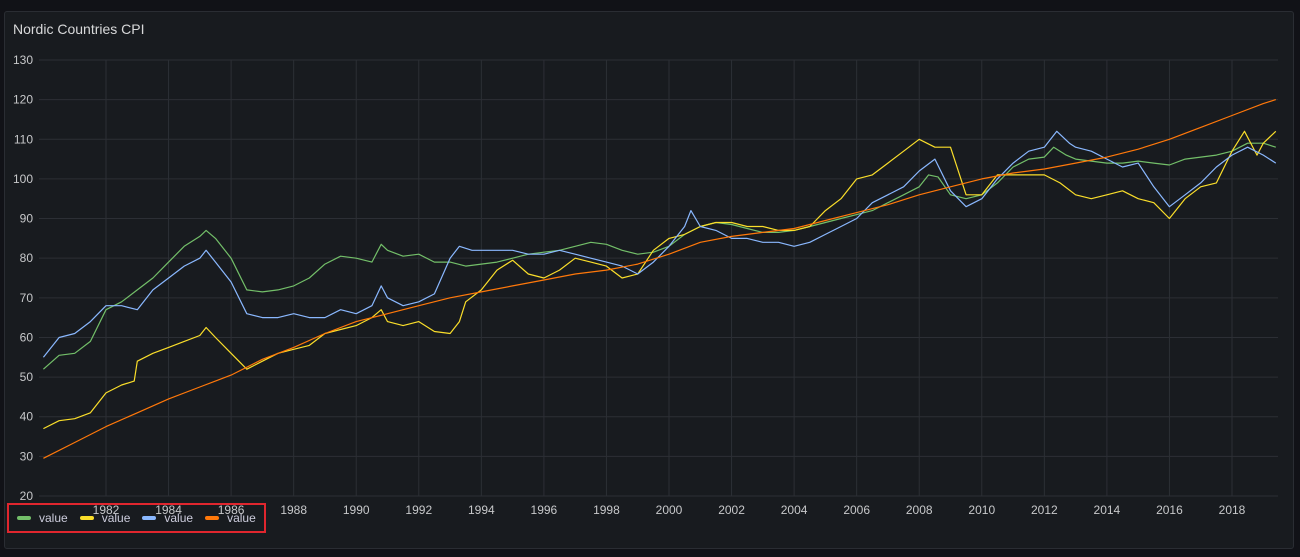  I want to click on y-tick-label: 130, so click(23, 60).